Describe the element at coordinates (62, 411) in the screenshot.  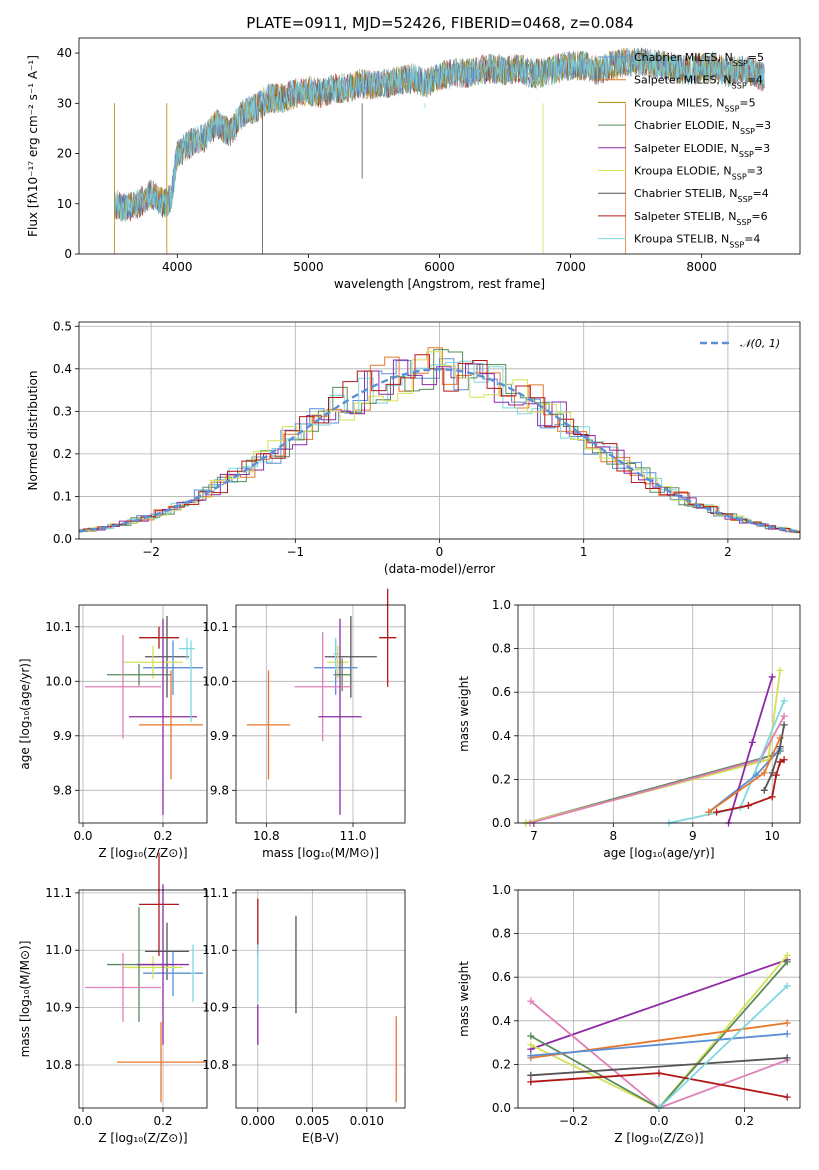
I see `y-tick-label: 0.3` at that location.